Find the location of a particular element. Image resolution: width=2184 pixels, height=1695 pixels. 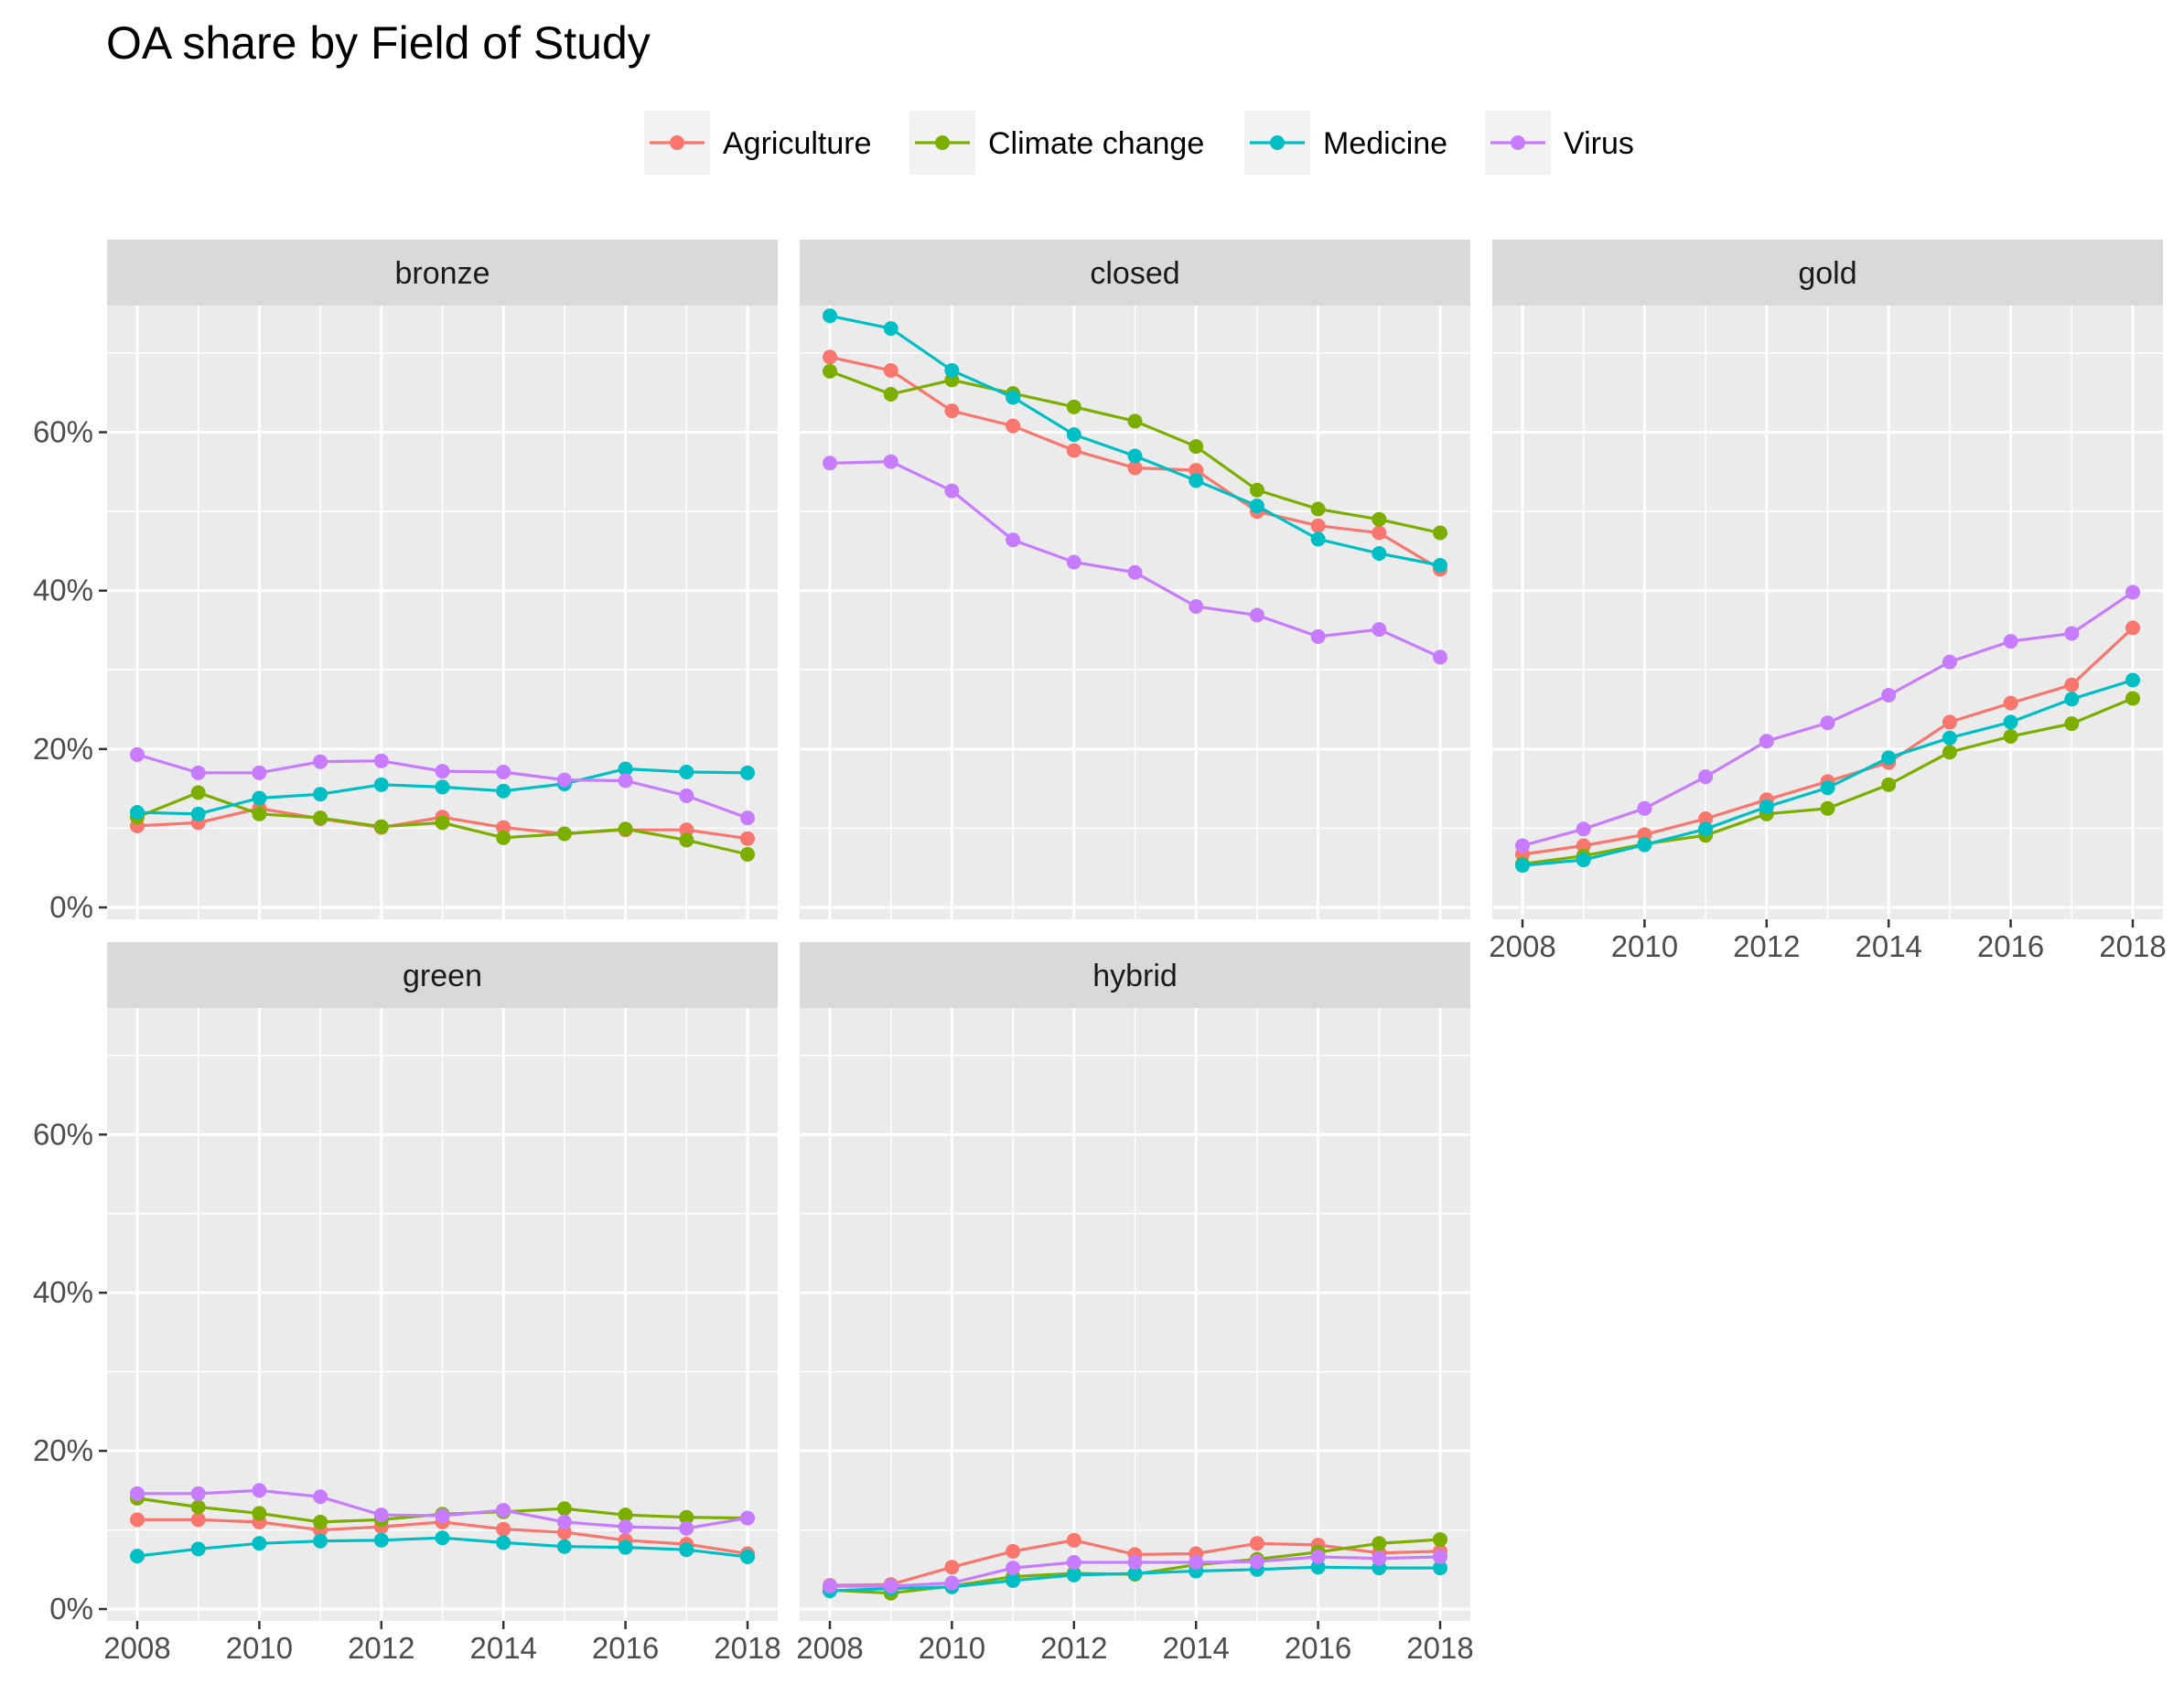

y-tick-label: 40% is located at coordinates (63, 591).